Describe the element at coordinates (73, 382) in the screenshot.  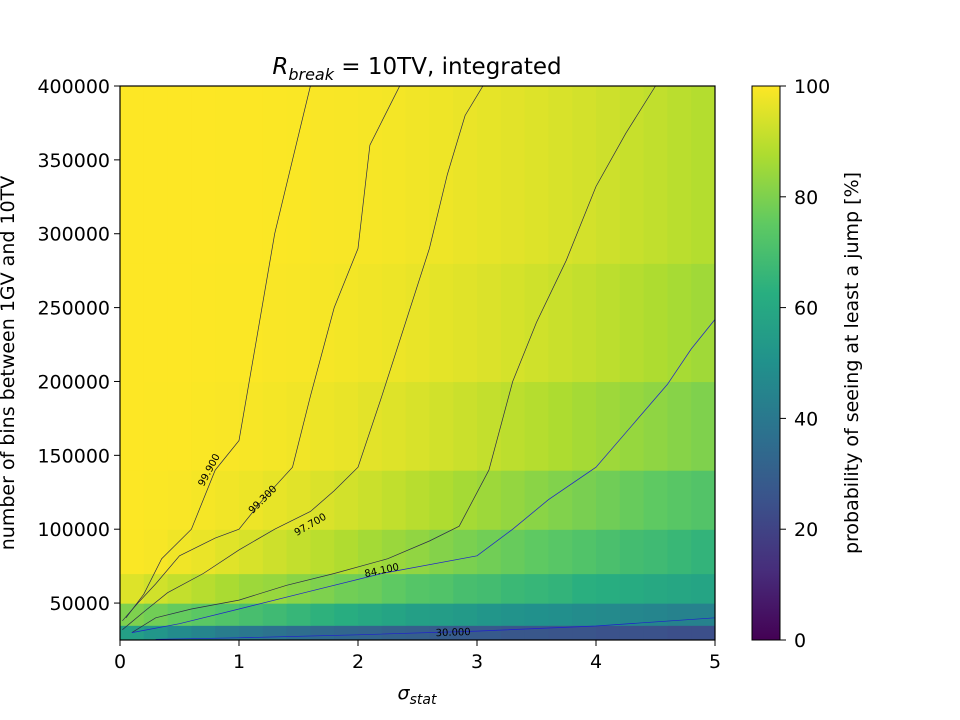
I see `y-tick-label: 200000` at that location.